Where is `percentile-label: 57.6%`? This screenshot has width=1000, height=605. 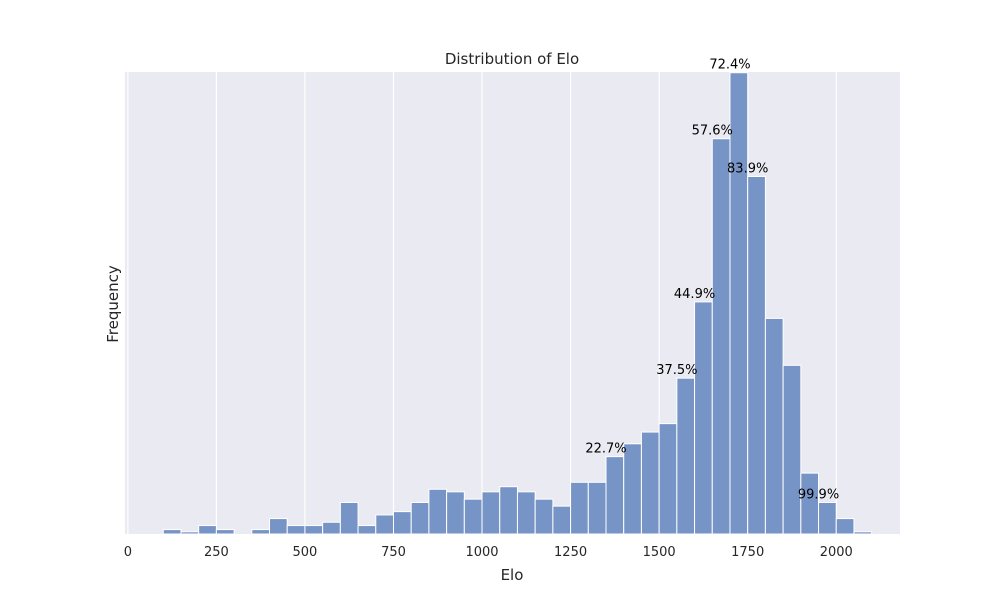 percentile-label: 57.6% is located at coordinates (712, 131).